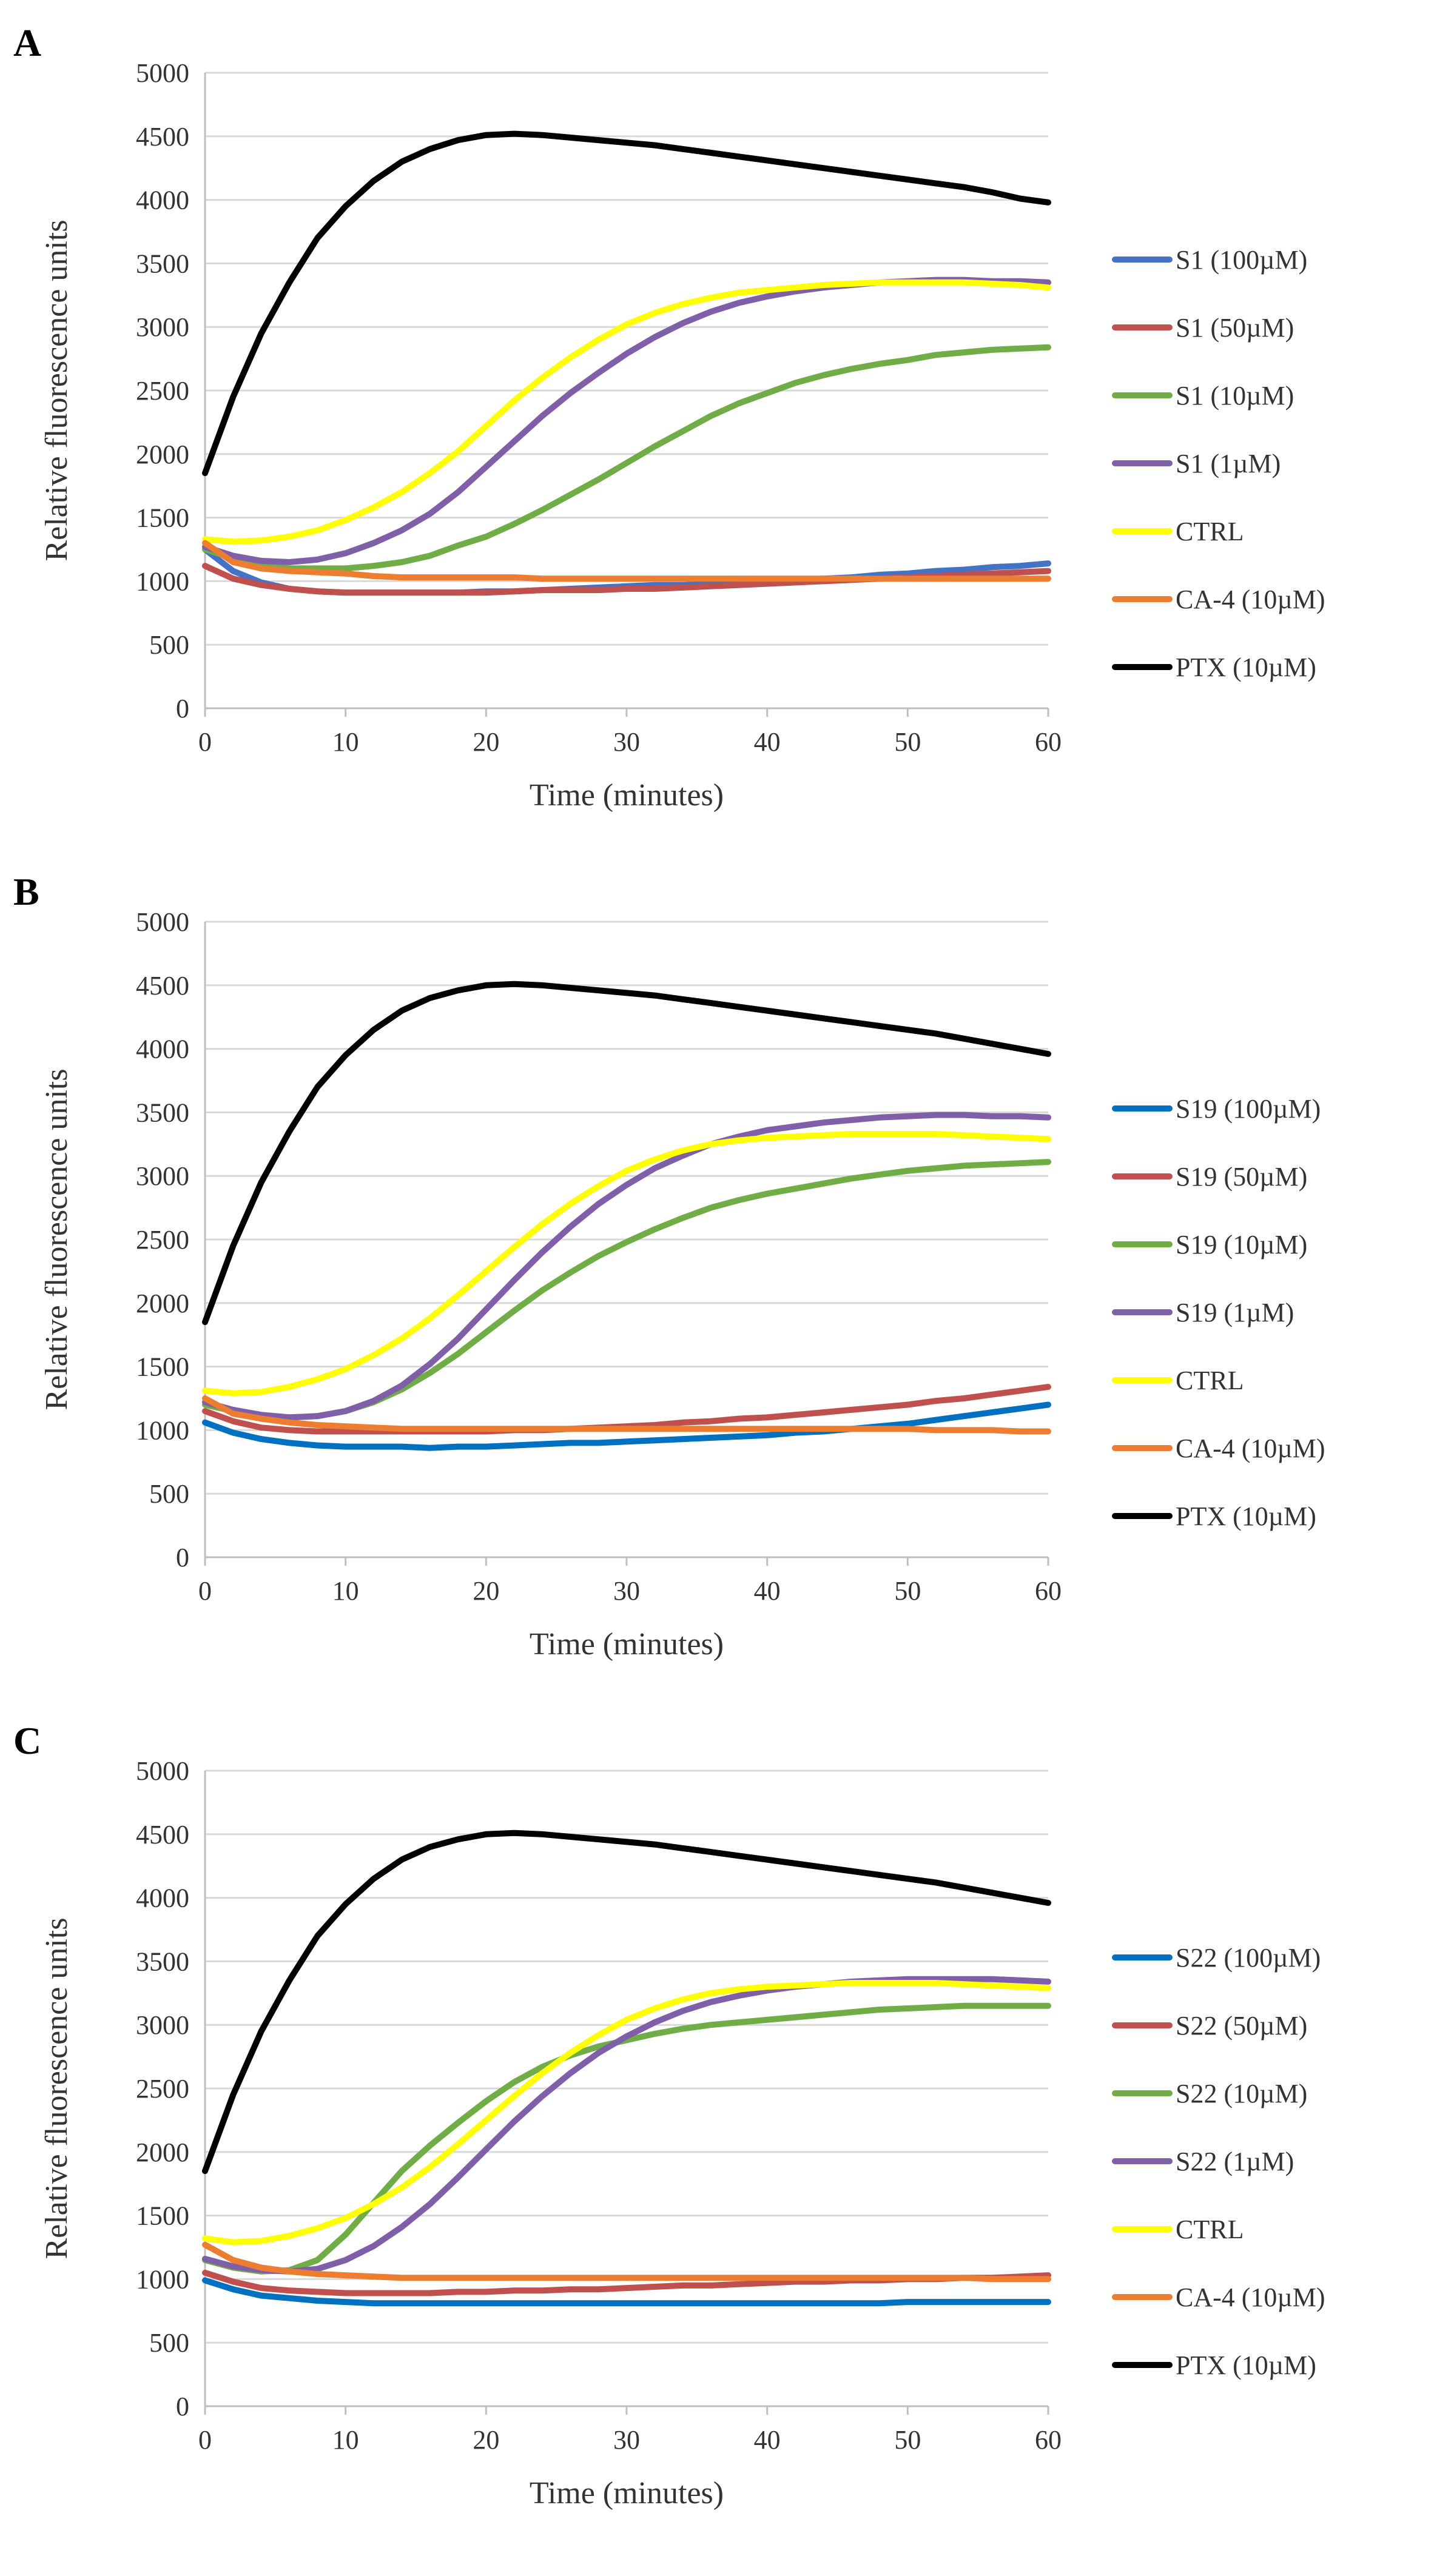  I want to click on legend-label-s22-10-m: S22 (10µM), so click(1241, 2093).